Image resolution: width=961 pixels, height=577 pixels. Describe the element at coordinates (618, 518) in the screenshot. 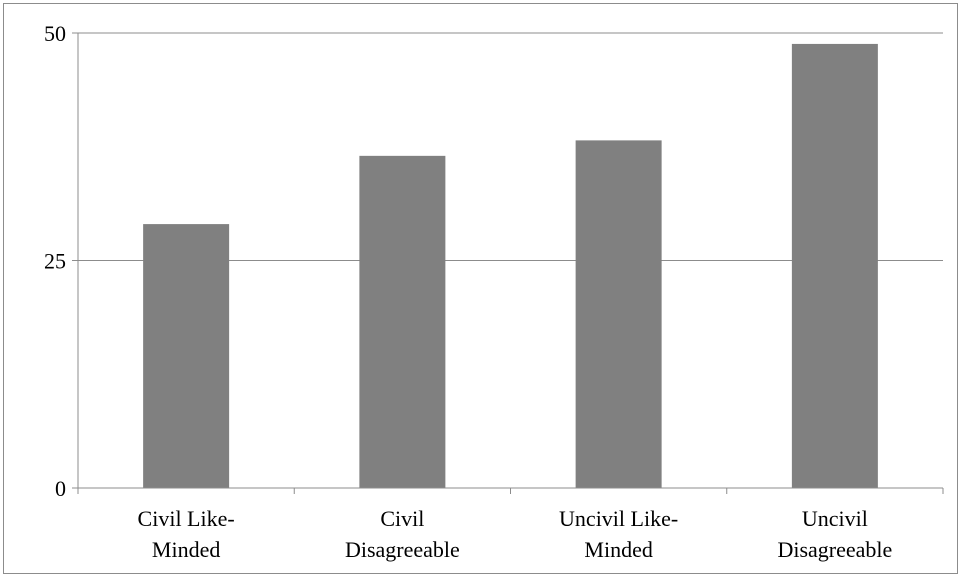

I see `x-category-label-line: Uncivil Like-` at that location.